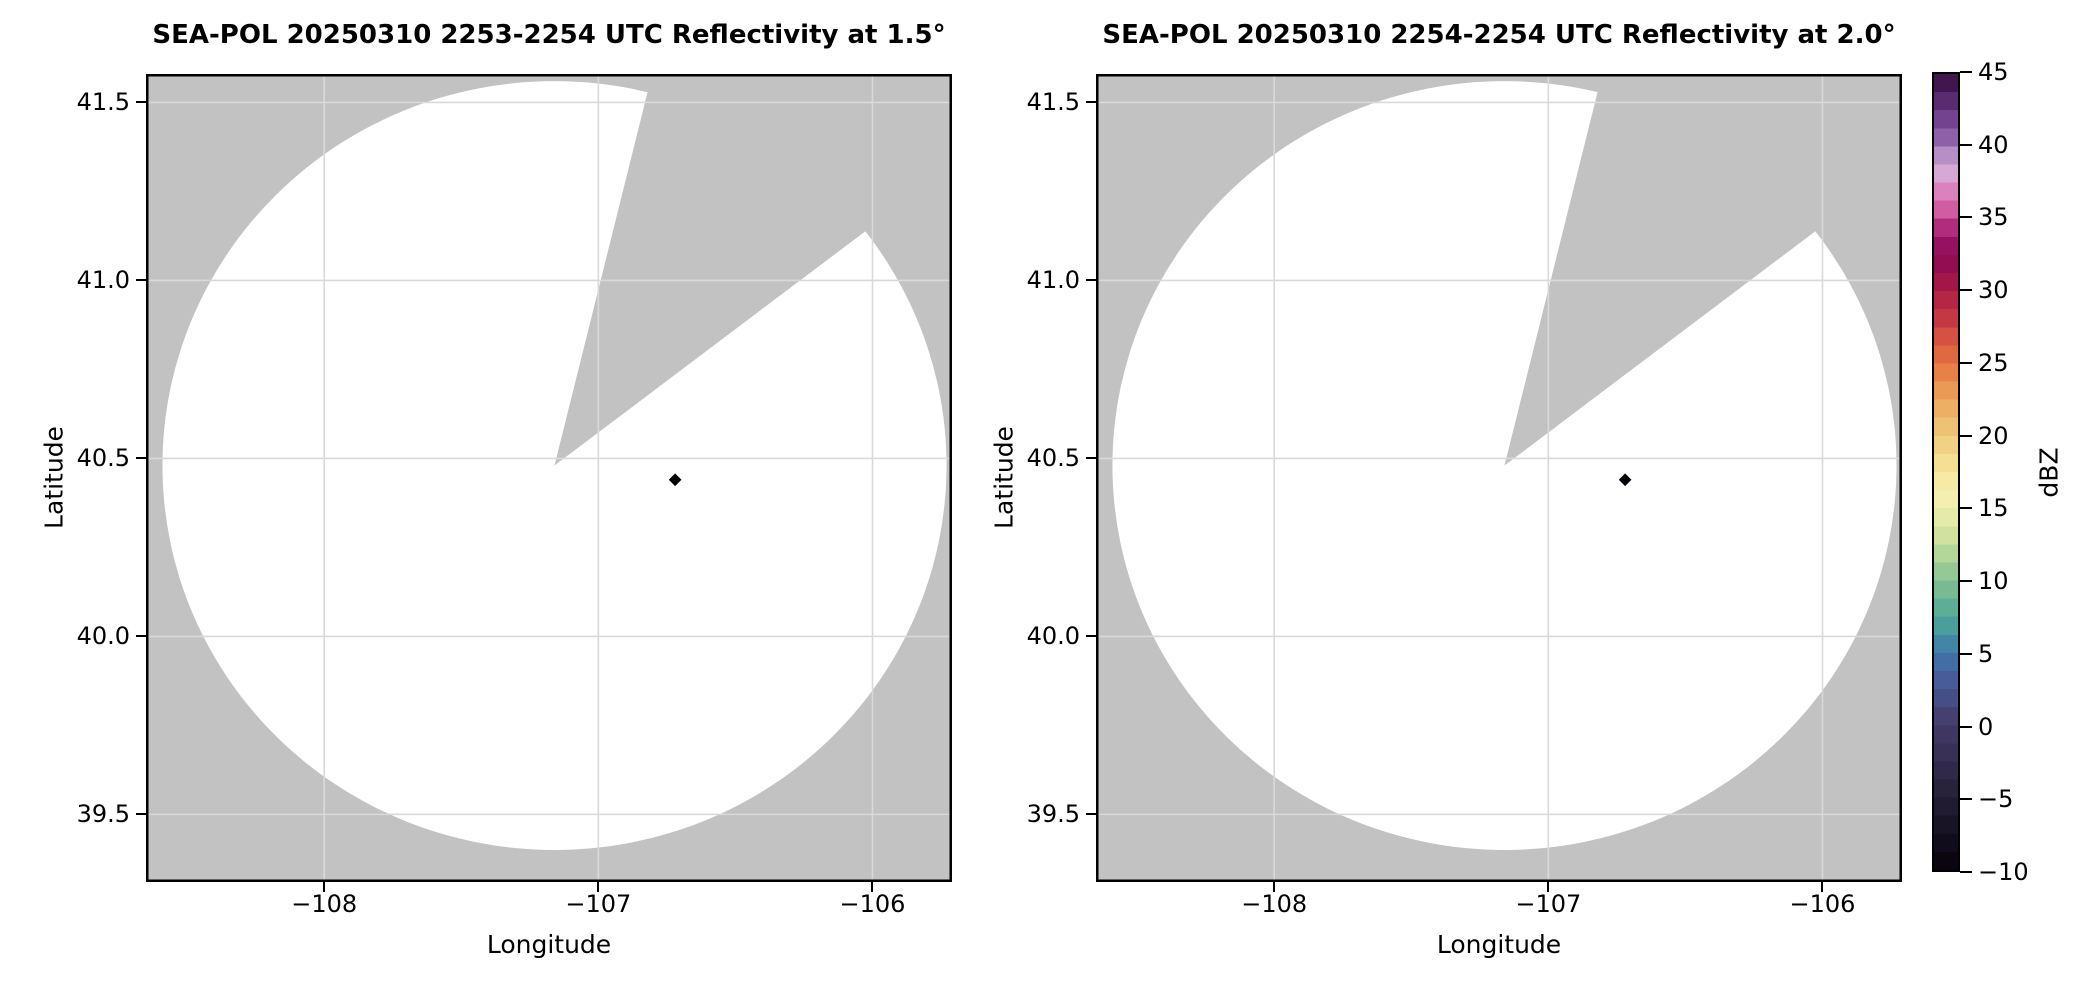 The width and height of the screenshot is (2096, 990). Describe the element at coordinates (1993, 581) in the screenshot. I see `colorbar-tick-label: 10` at that location.